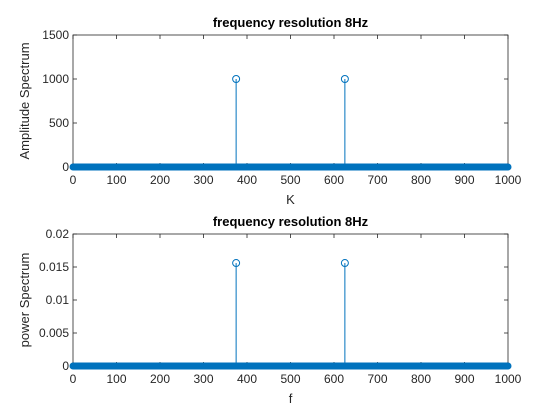 This screenshot has width=560, height=420. Describe the element at coordinates (59, 123) in the screenshot. I see `y-tick-label: 500` at that location.